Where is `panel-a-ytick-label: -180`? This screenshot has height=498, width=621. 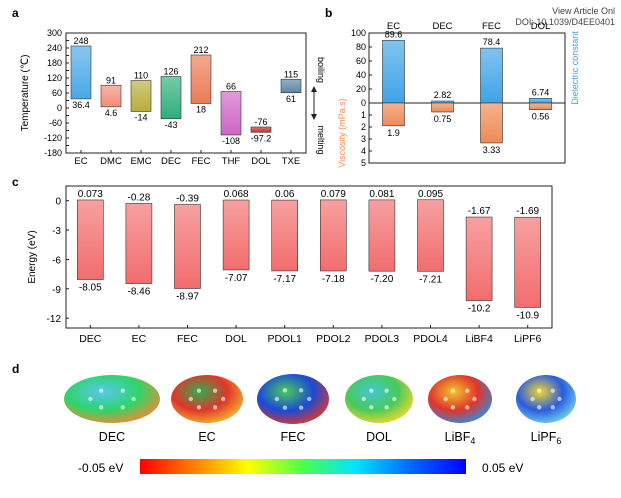 panel-a-ytick-label: -180 is located at coordinates (53, 153).